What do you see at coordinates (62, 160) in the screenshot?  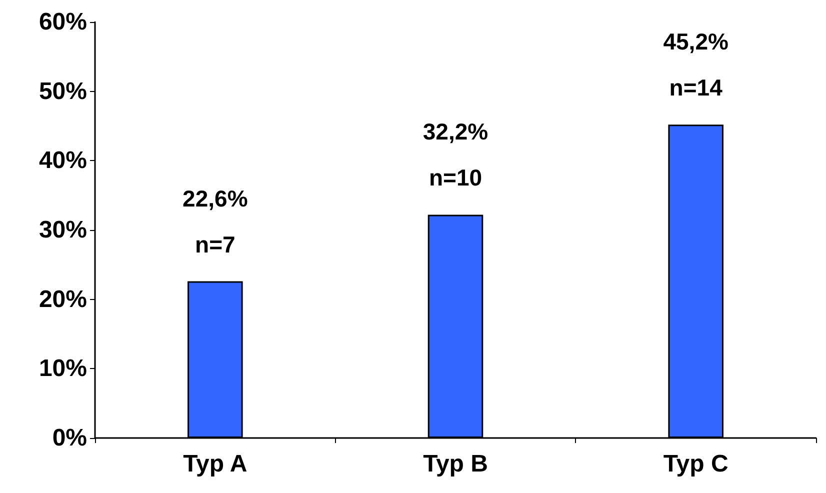 I see `y-tick-label: 40%` at bounding box center [62, 160].